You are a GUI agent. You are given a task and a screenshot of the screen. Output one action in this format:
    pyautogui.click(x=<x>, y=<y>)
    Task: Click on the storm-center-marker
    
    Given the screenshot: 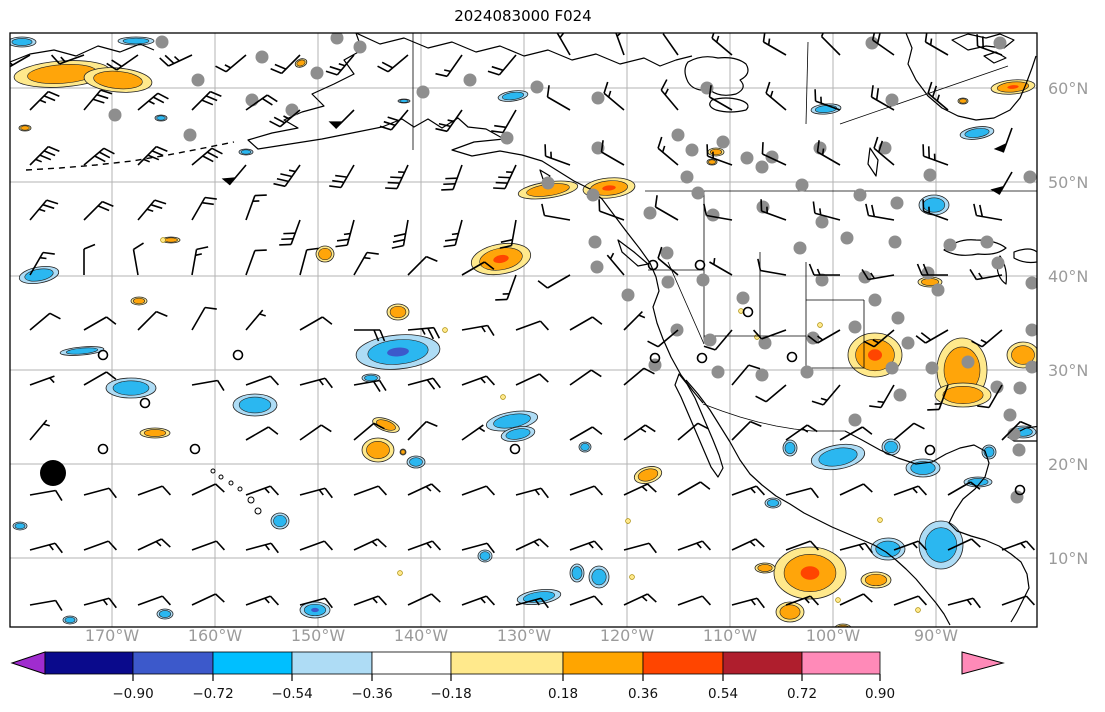 What is the action you would take?
    pyautogui.click(x=53, y=473)
    